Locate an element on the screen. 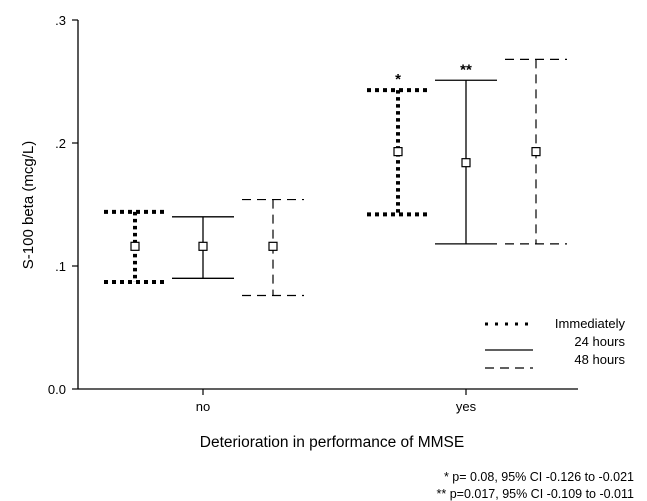 The width and height of the screenshot is (647, 501). legend-label: 48 hours is located at coordinates (599, 359).